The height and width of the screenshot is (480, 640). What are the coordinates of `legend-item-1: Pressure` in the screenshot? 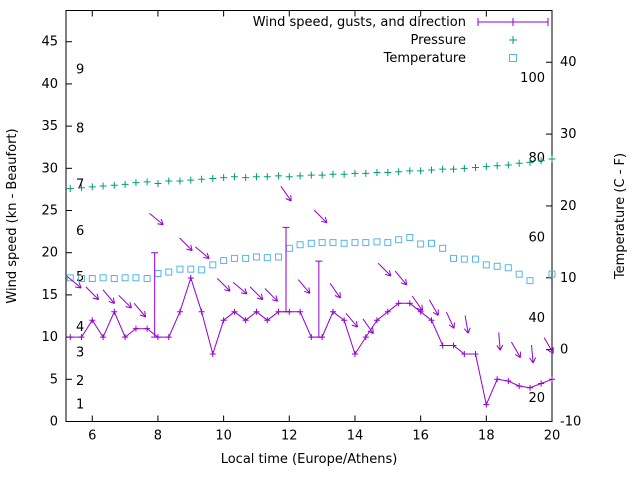 It's located at (463, 40).